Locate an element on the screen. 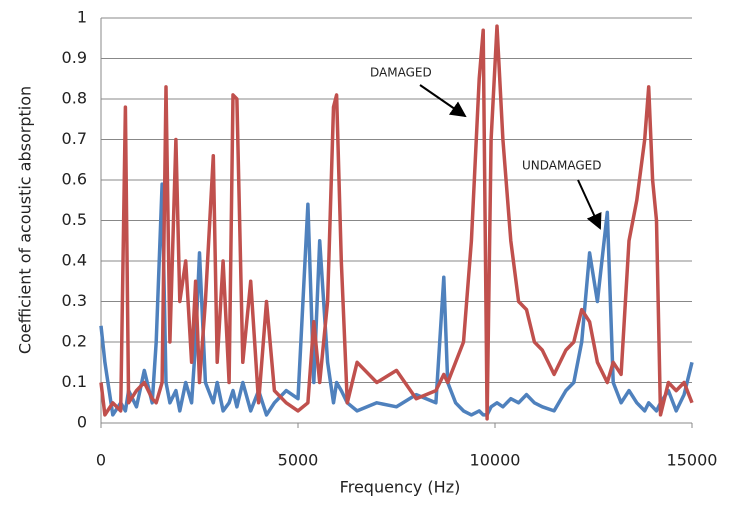 This screenshot has height=506, width=730. y-tick-label: 0.3 is located at coordinates (74, 300).